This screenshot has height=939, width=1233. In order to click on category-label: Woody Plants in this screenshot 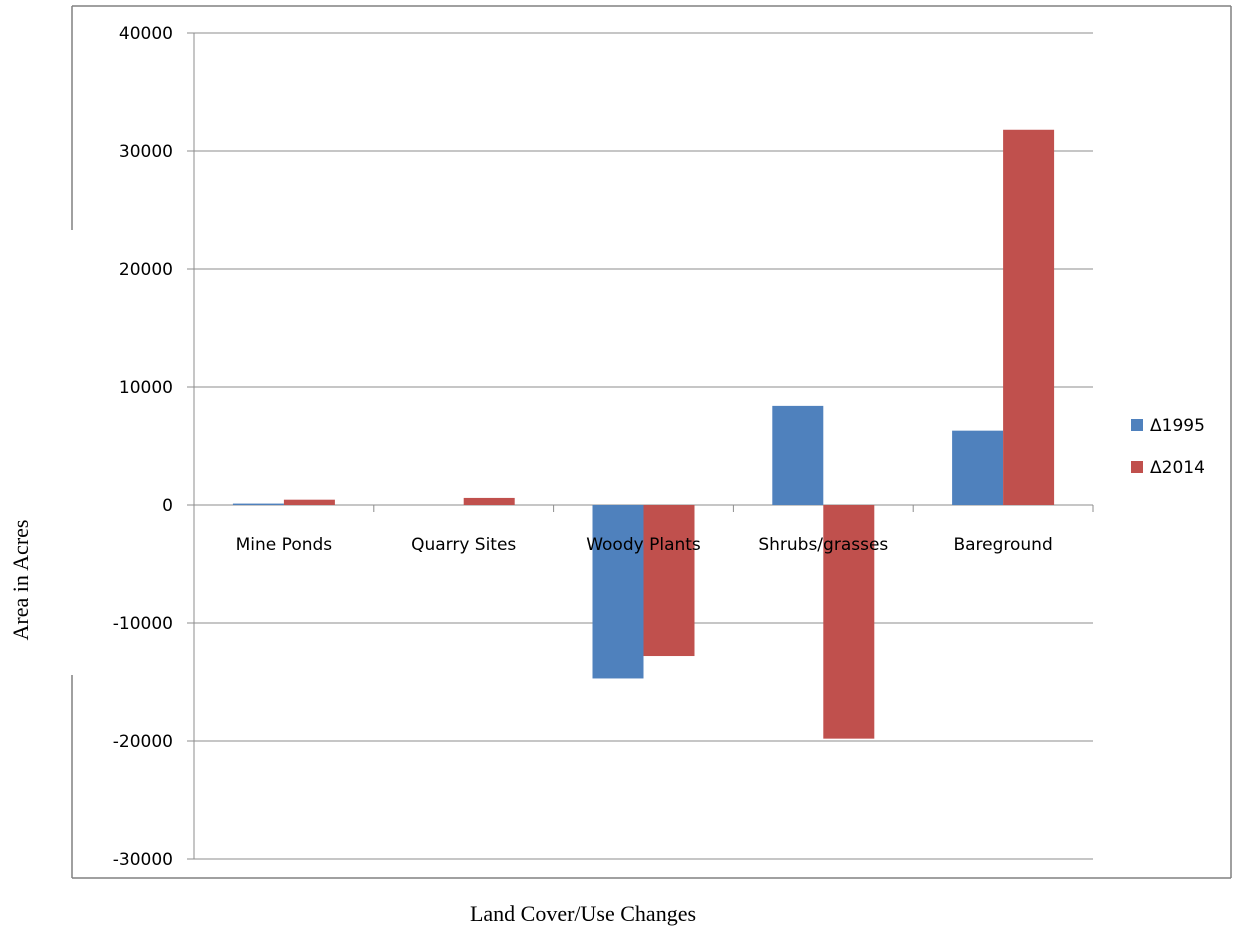, I will do `click(643, 545)`.